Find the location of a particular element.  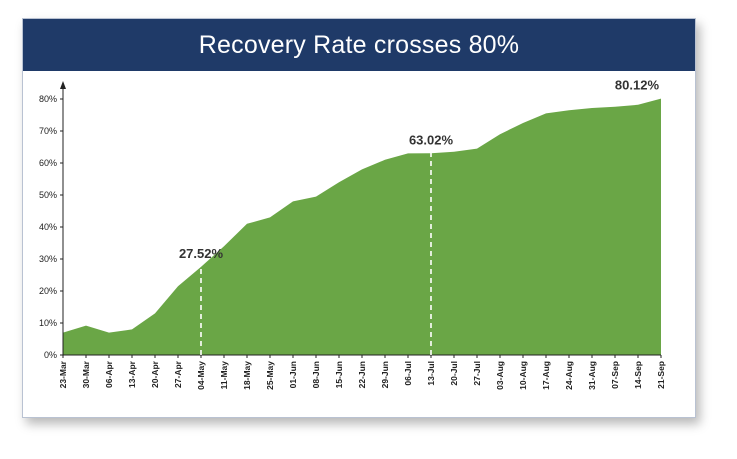

x-tick-label: 03-Aug is located at coordinates (500, 375).